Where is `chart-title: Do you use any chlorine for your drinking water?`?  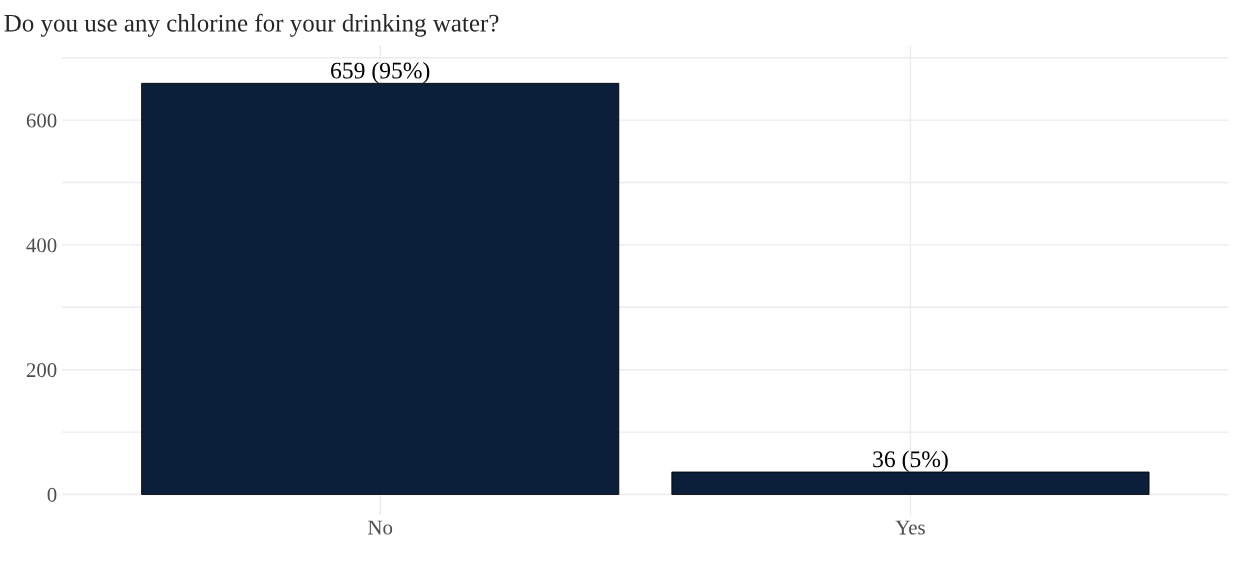 chart-title: Do you use any chlorine for your drinking water? is located at coordinates (251, 25).